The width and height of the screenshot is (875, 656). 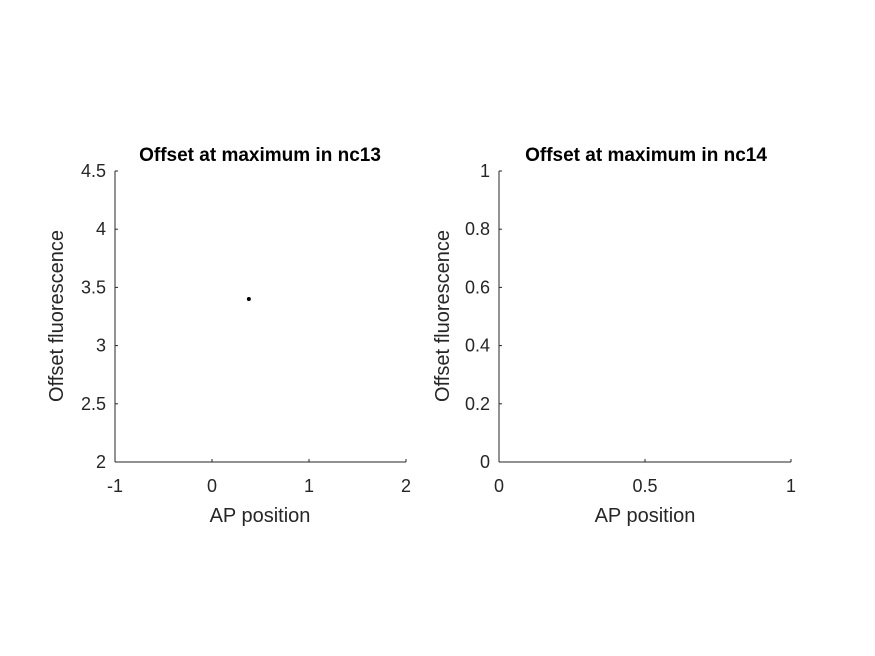 I want to click on y-tick-label: 2.5, so click(x=93, y=404).